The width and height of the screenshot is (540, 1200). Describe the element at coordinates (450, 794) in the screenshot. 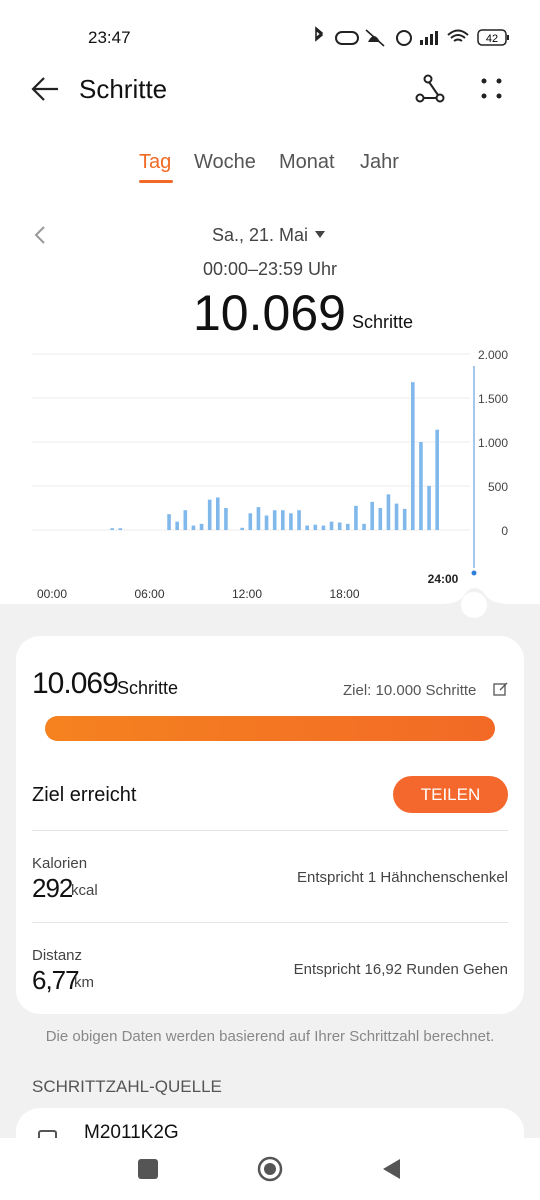

I see `share-button: TEILEN` at that location.